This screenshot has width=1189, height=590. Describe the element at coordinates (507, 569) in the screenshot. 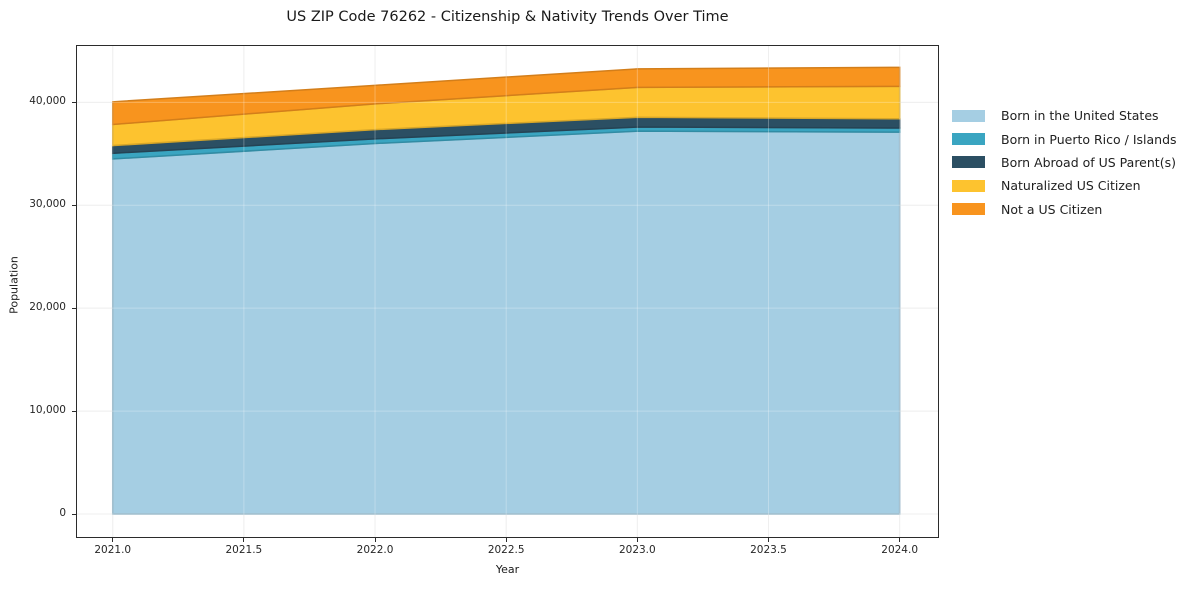

I see `x-axis-label: Year` at that location.